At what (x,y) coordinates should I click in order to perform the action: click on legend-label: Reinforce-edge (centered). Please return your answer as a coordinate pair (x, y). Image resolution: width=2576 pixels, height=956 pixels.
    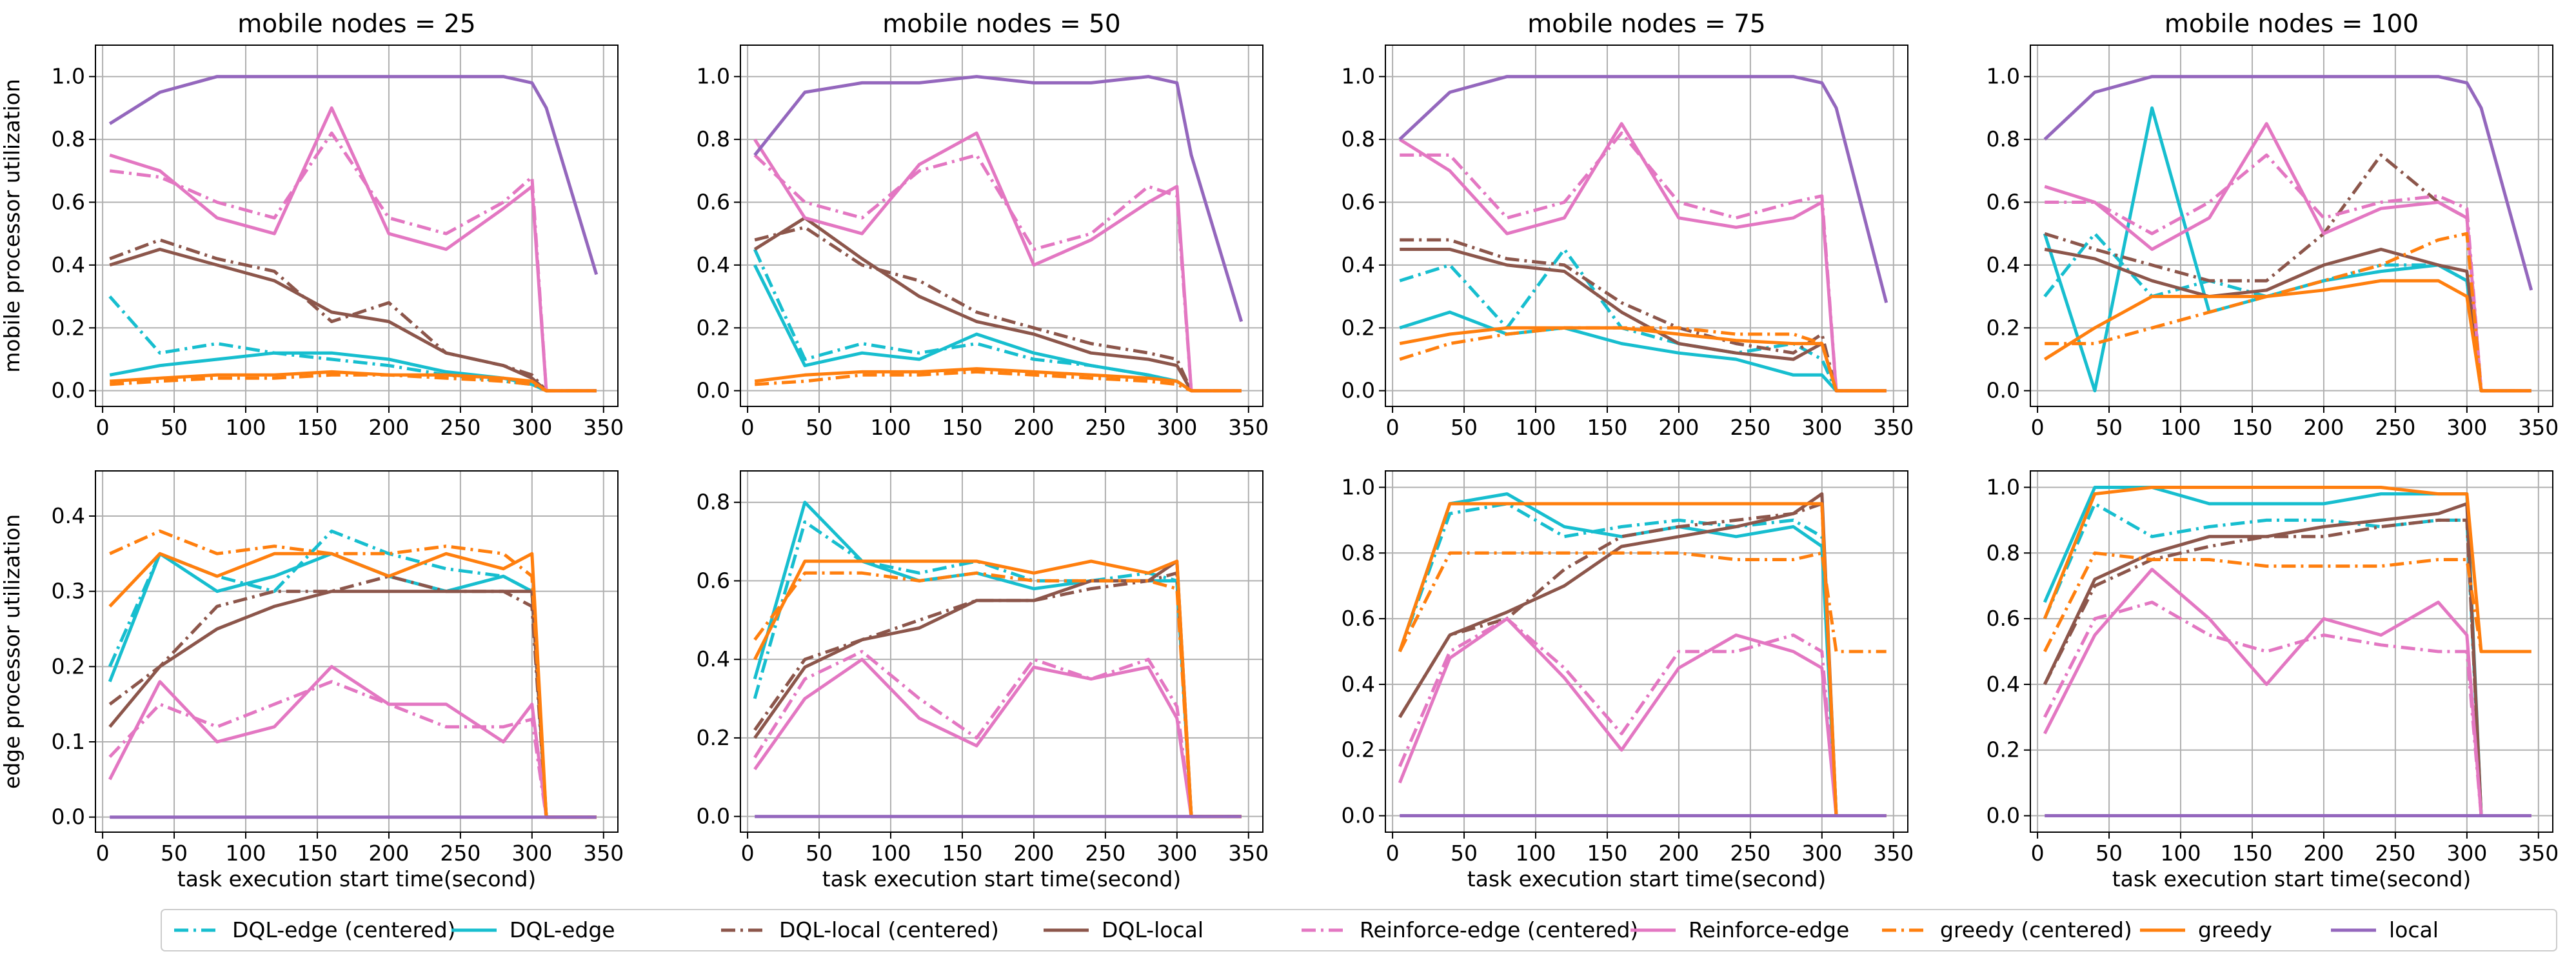
    Looking at the image, I should click on (1499, 929).